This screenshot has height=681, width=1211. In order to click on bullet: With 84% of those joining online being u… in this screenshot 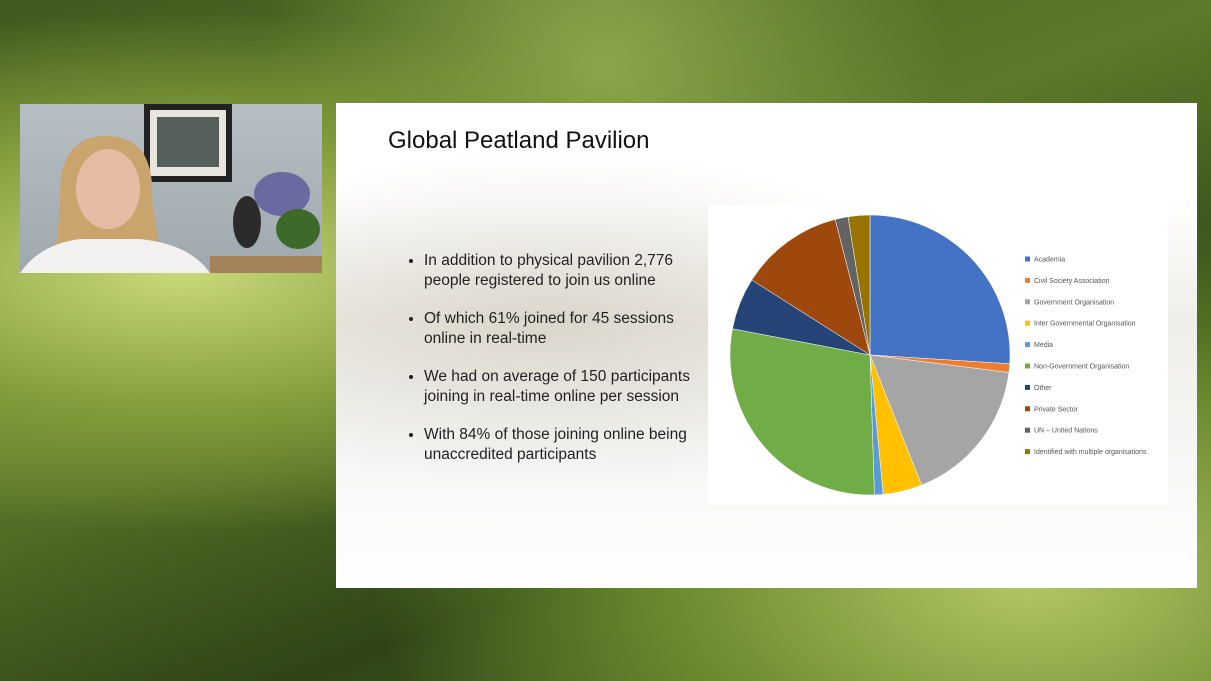, I will do `click(569, 445)`.